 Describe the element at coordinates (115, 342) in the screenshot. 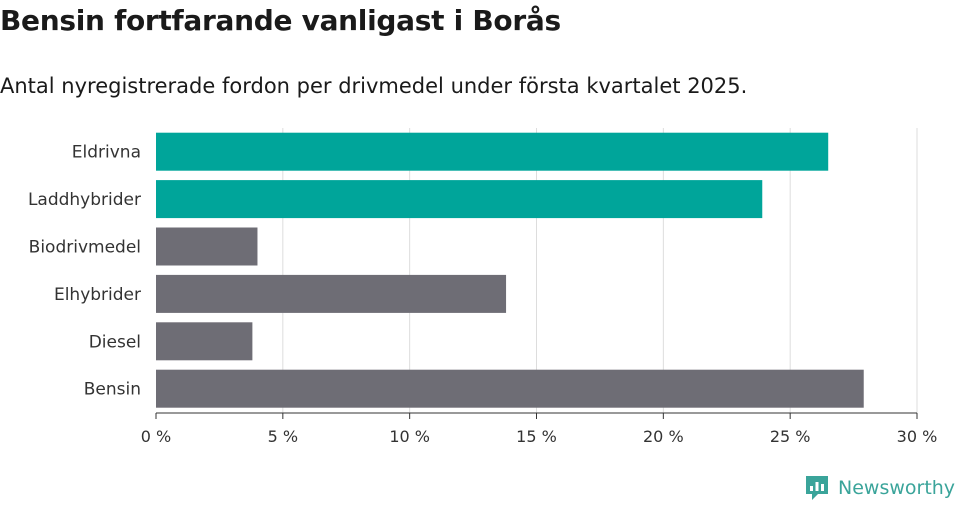

I see `category-label: Diesel` at that location.